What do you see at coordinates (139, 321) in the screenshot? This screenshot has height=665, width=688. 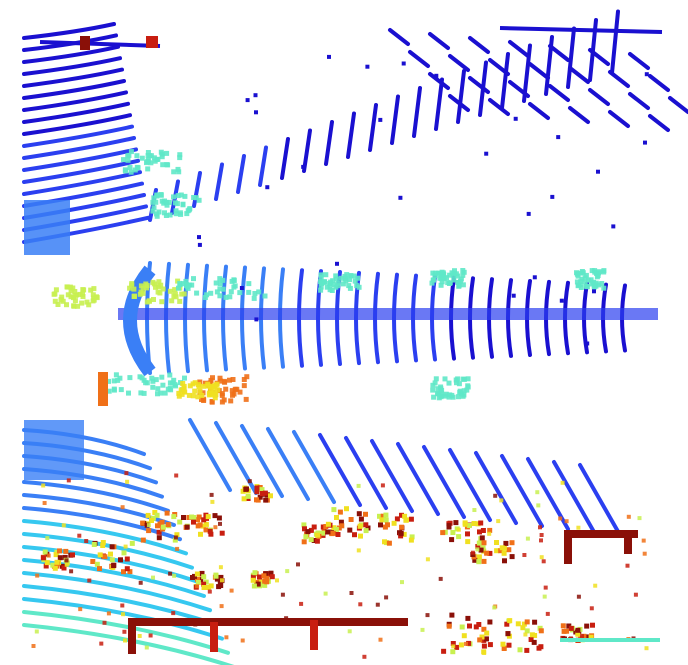 I see `road-near-arc` at bounding box center [139, 321].